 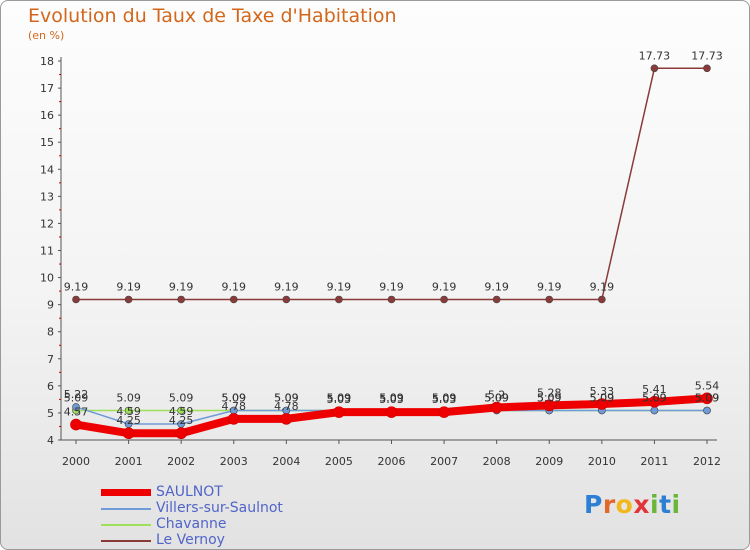 I want to click on x-tick-label: 2009, so click(x=549, y=461).